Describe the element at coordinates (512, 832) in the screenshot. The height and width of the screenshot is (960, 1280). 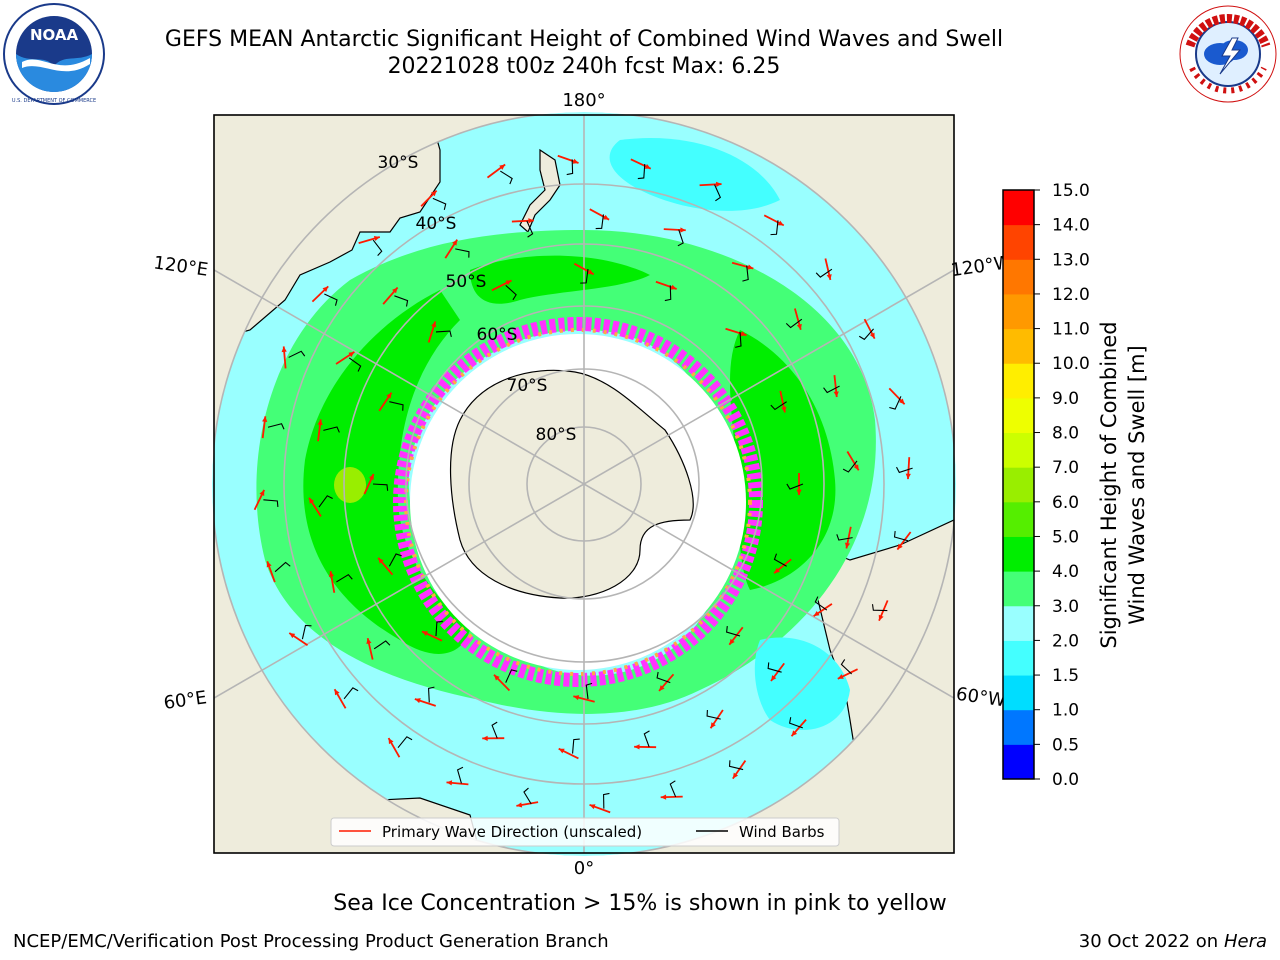
I see `legend-wave-label: Primary Wave Direction (unscaled)` at that location.